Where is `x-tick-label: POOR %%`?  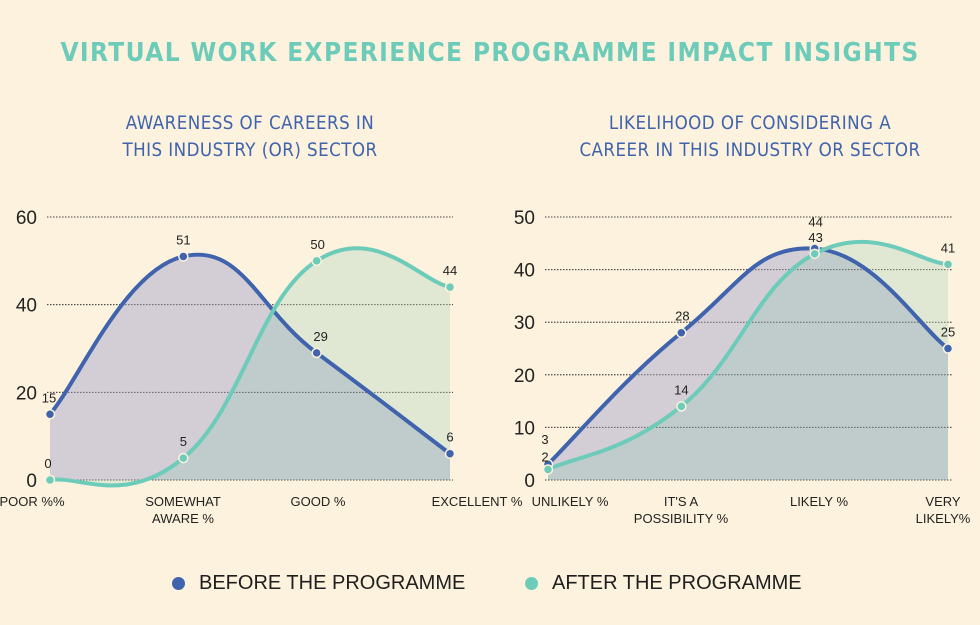
x-tick-label: POOR %% is located at coordinates (32, 501).